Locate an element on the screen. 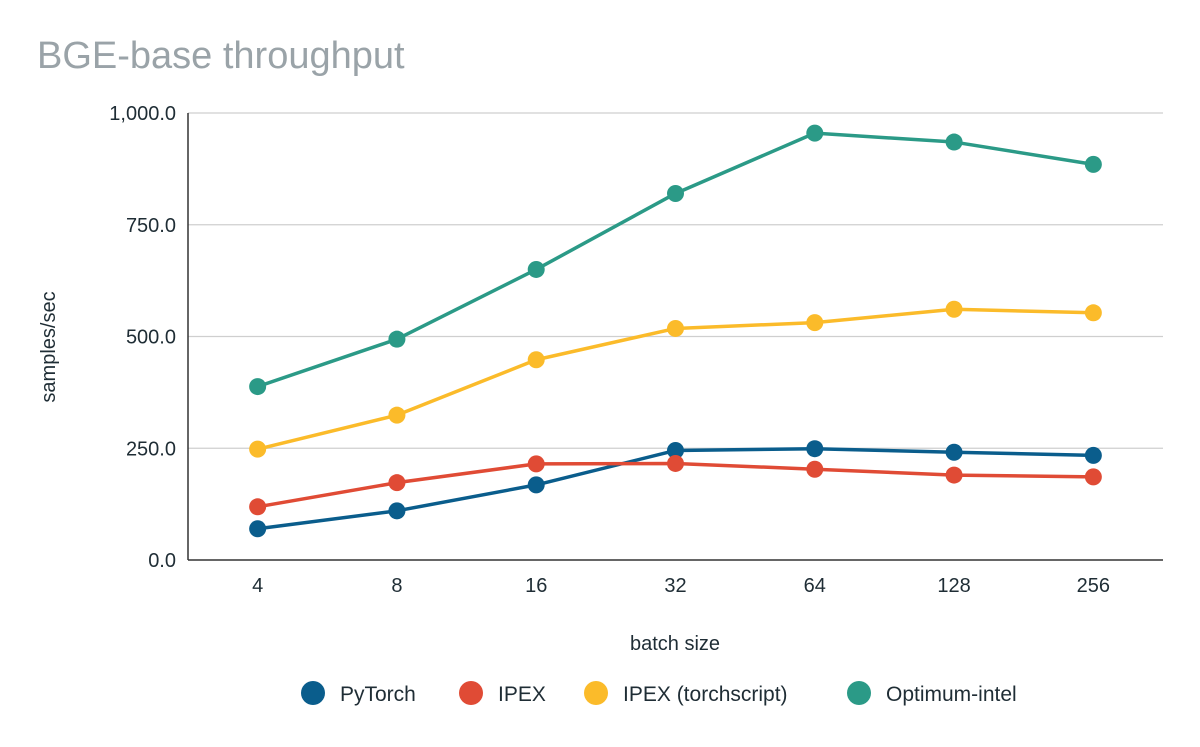 Image resolution: width=1200 pixels, height=747 pixels. x-tick-label: 64 is located at coordinates (815, 586).